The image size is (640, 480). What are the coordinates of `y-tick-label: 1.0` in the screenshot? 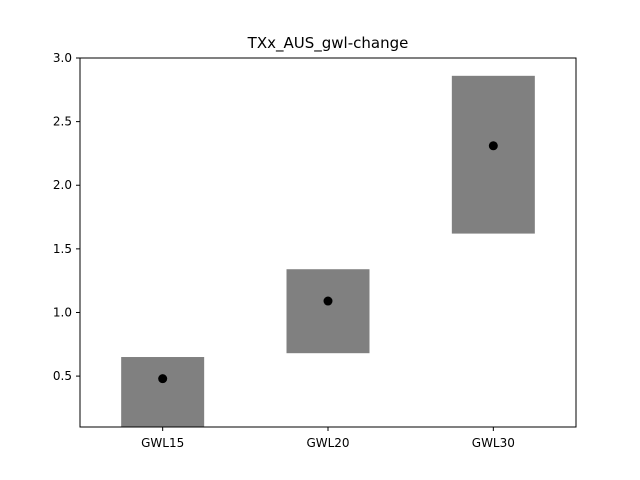 It's located at (62, 312).